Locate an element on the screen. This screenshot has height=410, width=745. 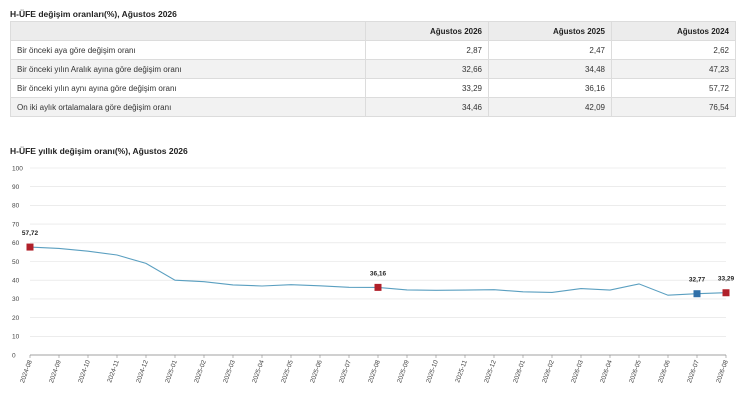
x-tick-label: 2025-03 is located at coordinates (229, 371).